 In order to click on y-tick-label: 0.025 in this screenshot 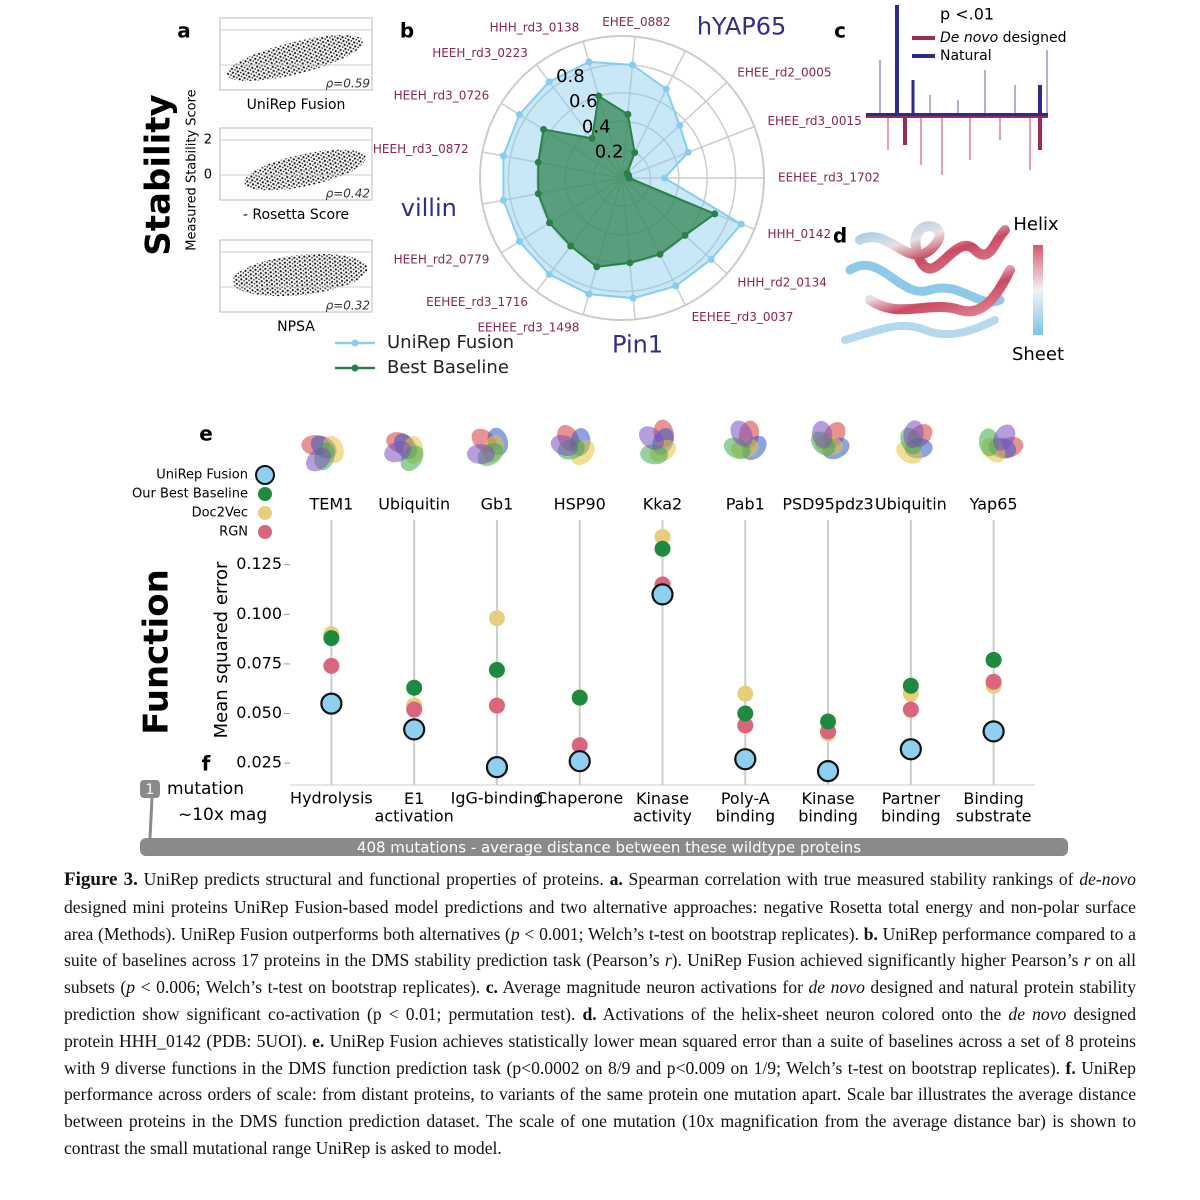, I will do `click(259, 762)`.